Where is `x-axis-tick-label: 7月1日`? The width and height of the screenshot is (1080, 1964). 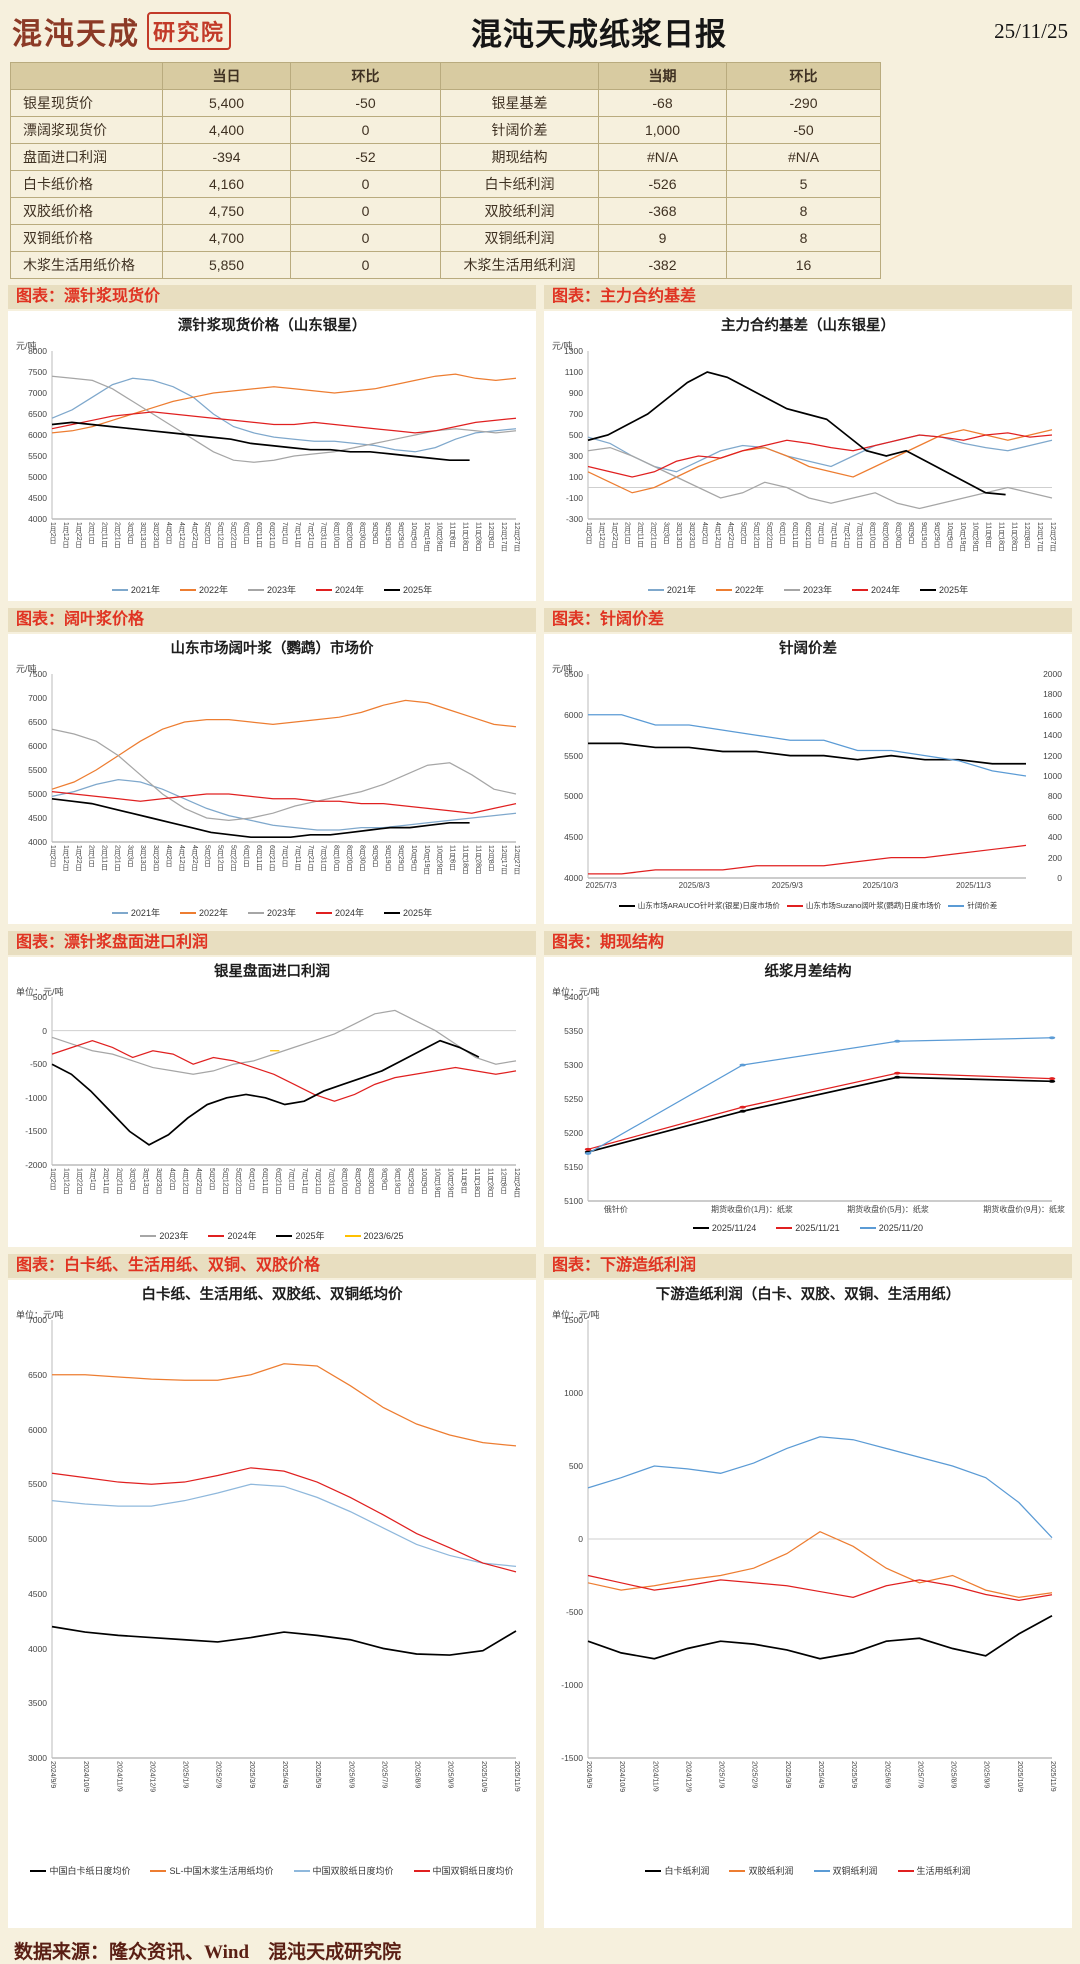 x-axis-tick-label: 7月1日 is located at coordinates (284, 533).